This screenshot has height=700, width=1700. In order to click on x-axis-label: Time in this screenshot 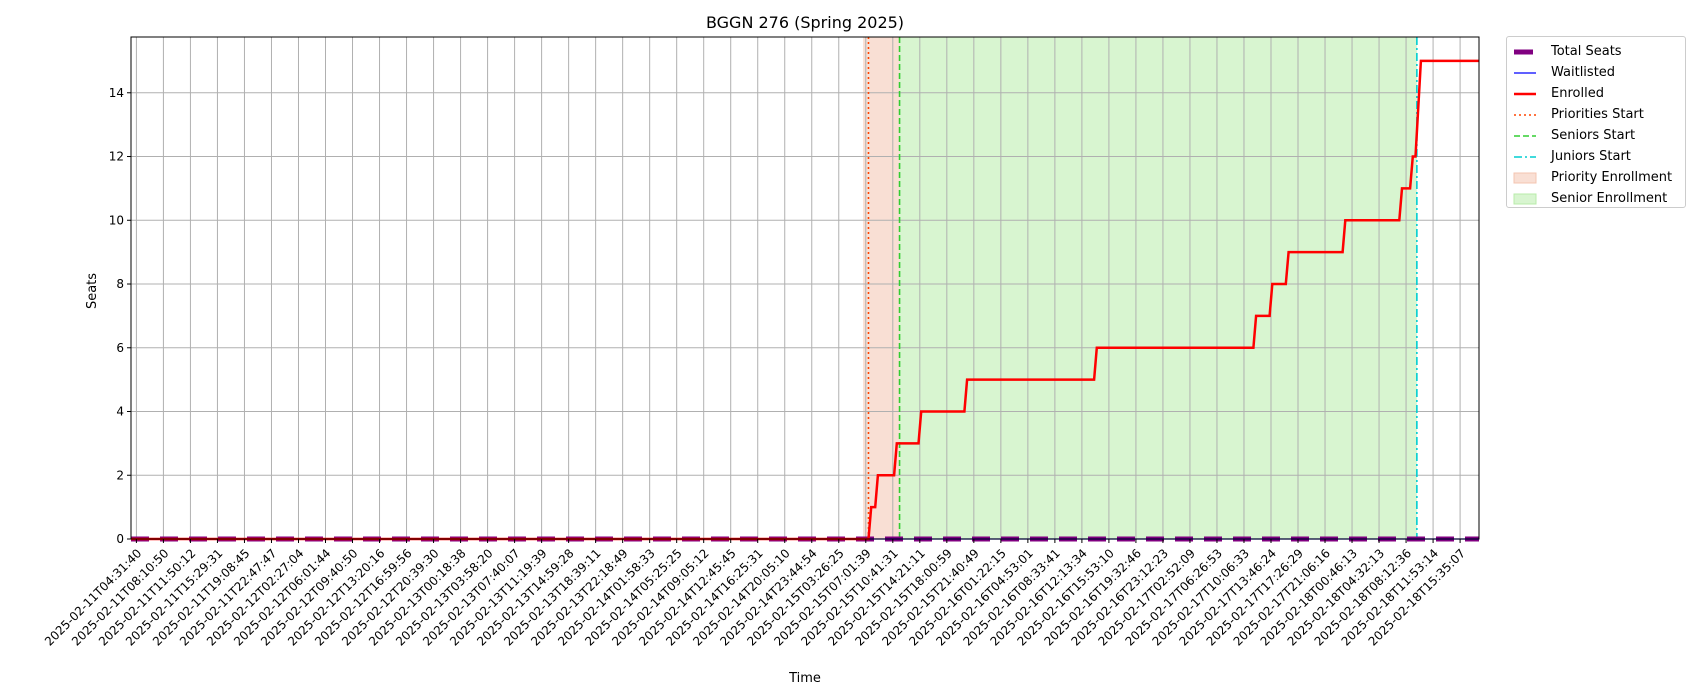, I will do `click(804, 678)`.